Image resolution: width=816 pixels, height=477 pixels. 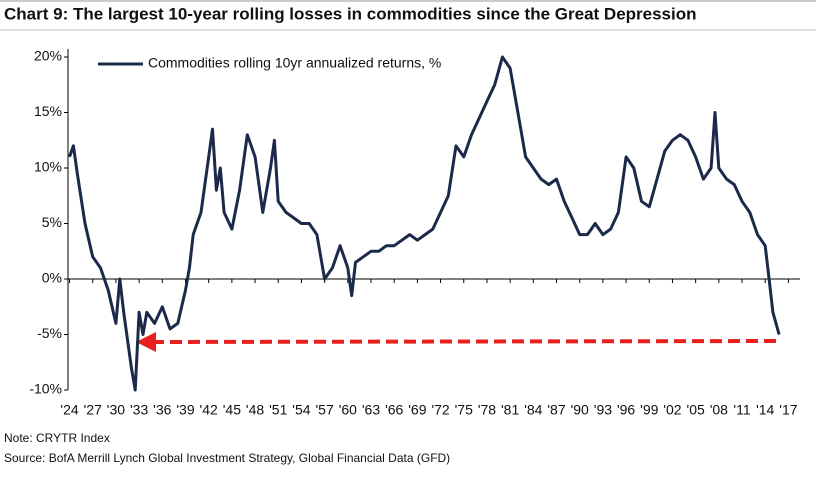 What do you see at coordinates (580, 410) in the screenshot?
I see `x-tick-label: '90` at bounding box center [580, 410].